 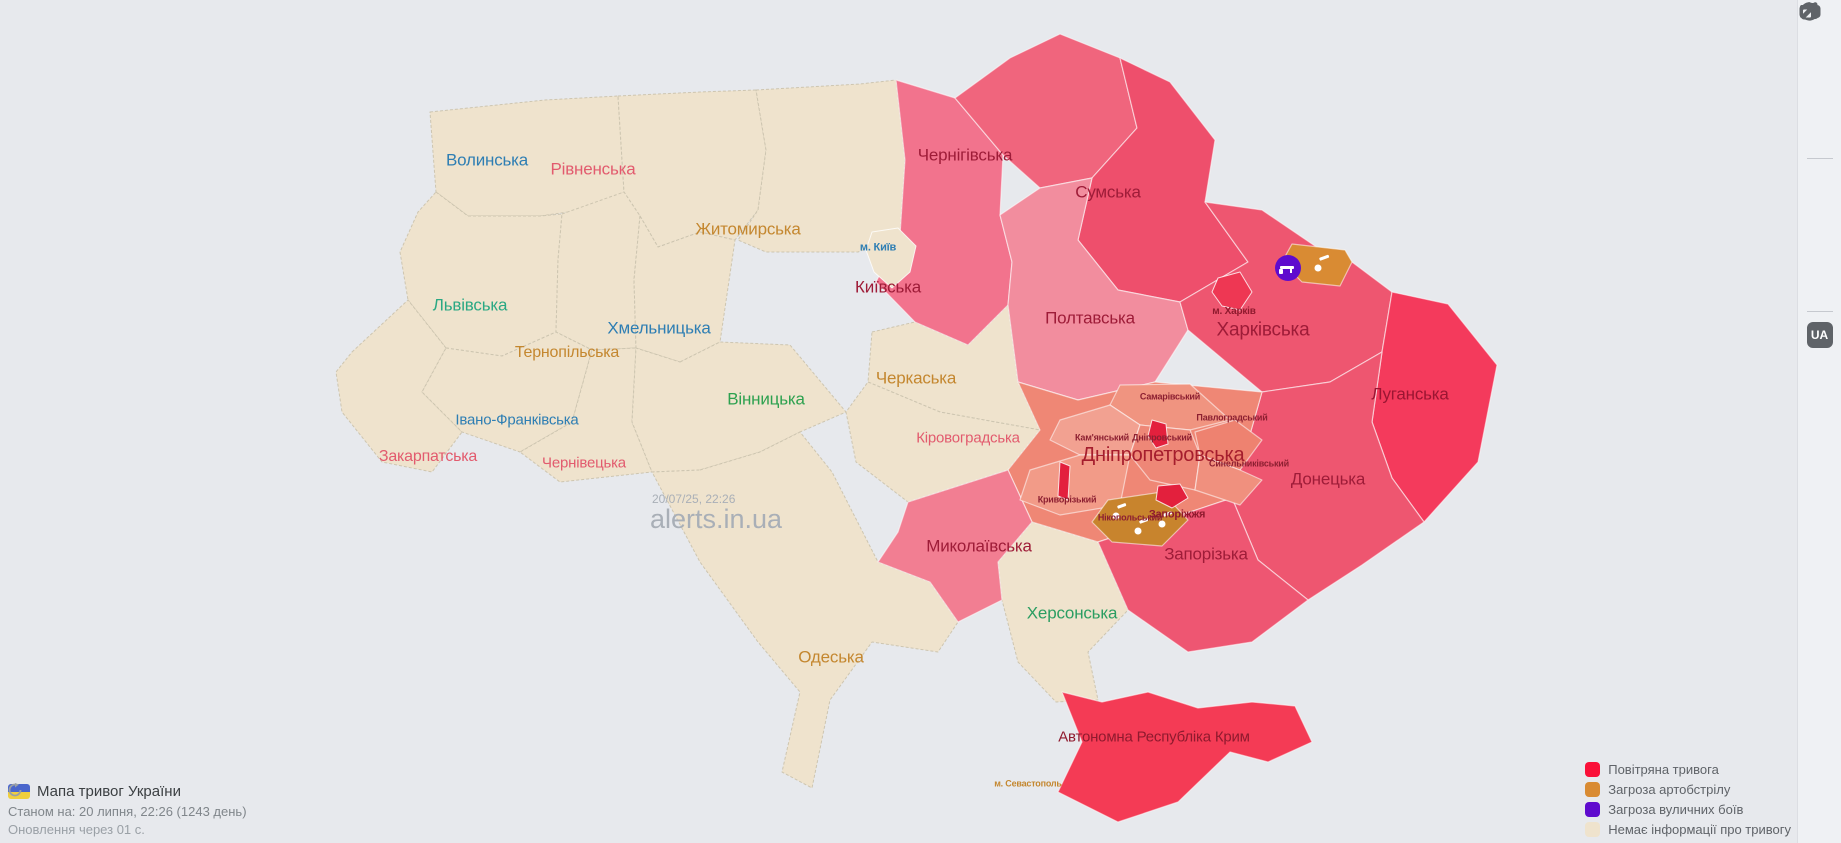 I want to click on map-title: Мапа тривог України, so click(x=109, y=791).